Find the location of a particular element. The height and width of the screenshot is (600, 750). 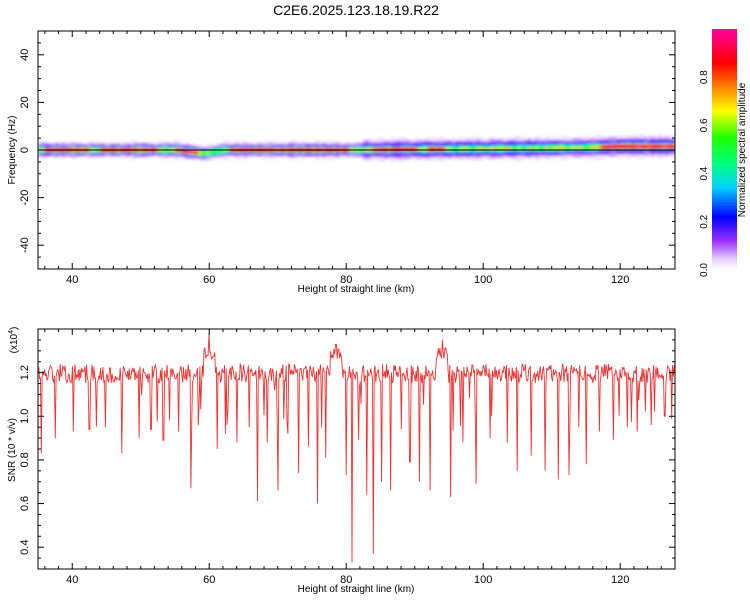

heatmap-band is located at coordinates (356, 148).